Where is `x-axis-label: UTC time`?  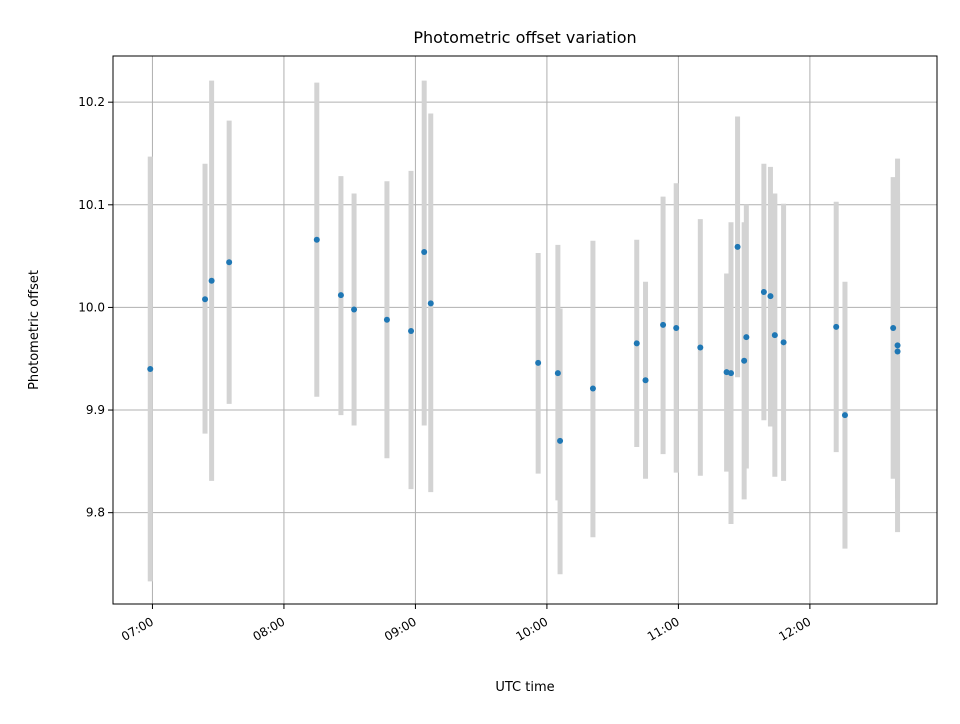 x-axis-label: UTC time is located at coordinates (524, 687).